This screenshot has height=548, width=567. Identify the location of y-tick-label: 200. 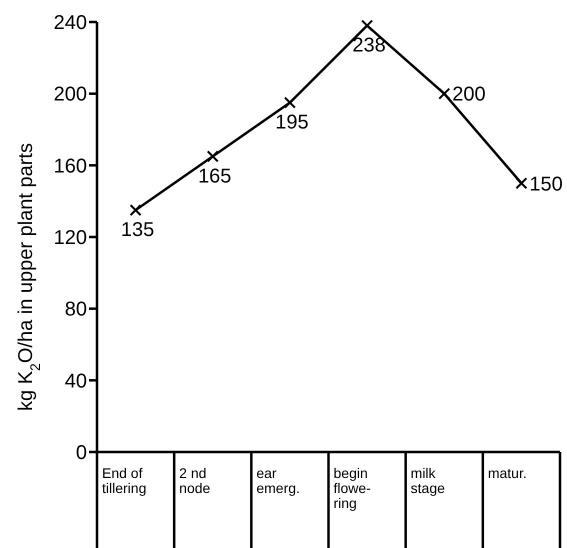
(70, 95).